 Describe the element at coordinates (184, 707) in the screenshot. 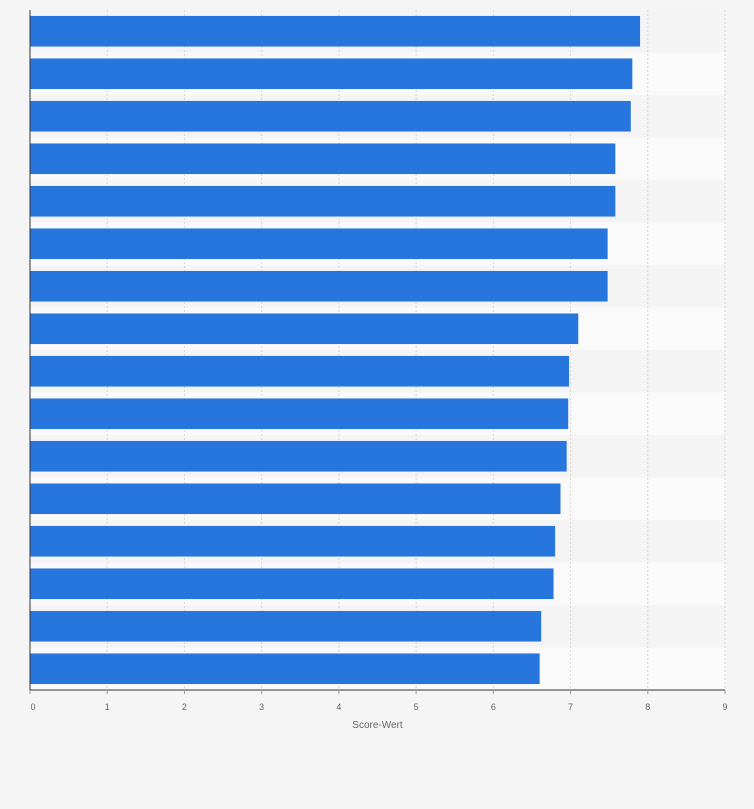

I see `x-tick-label: 2` at that location.